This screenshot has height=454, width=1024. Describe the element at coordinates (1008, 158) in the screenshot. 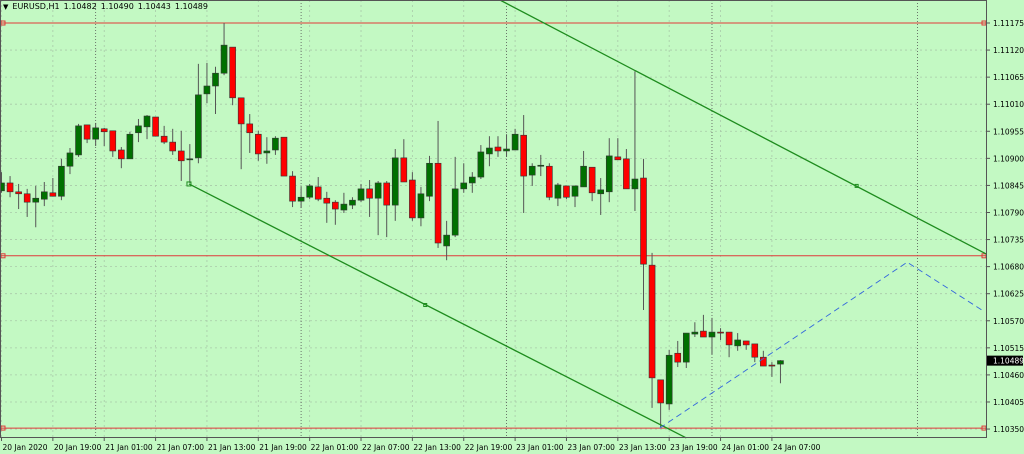

I see `price-tick-label: 1.10900` at that location.